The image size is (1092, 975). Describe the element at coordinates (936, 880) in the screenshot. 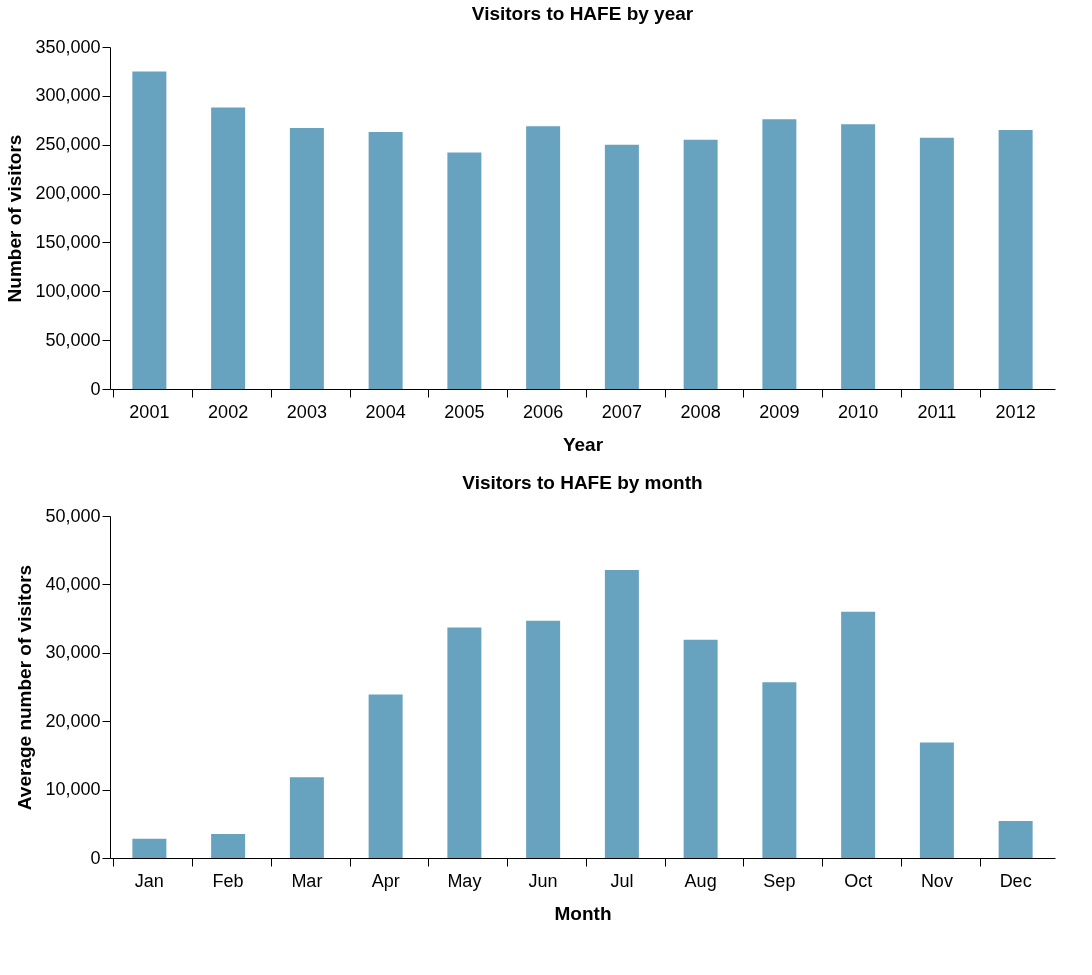

I see `x-tick-label: Nov` at that location.